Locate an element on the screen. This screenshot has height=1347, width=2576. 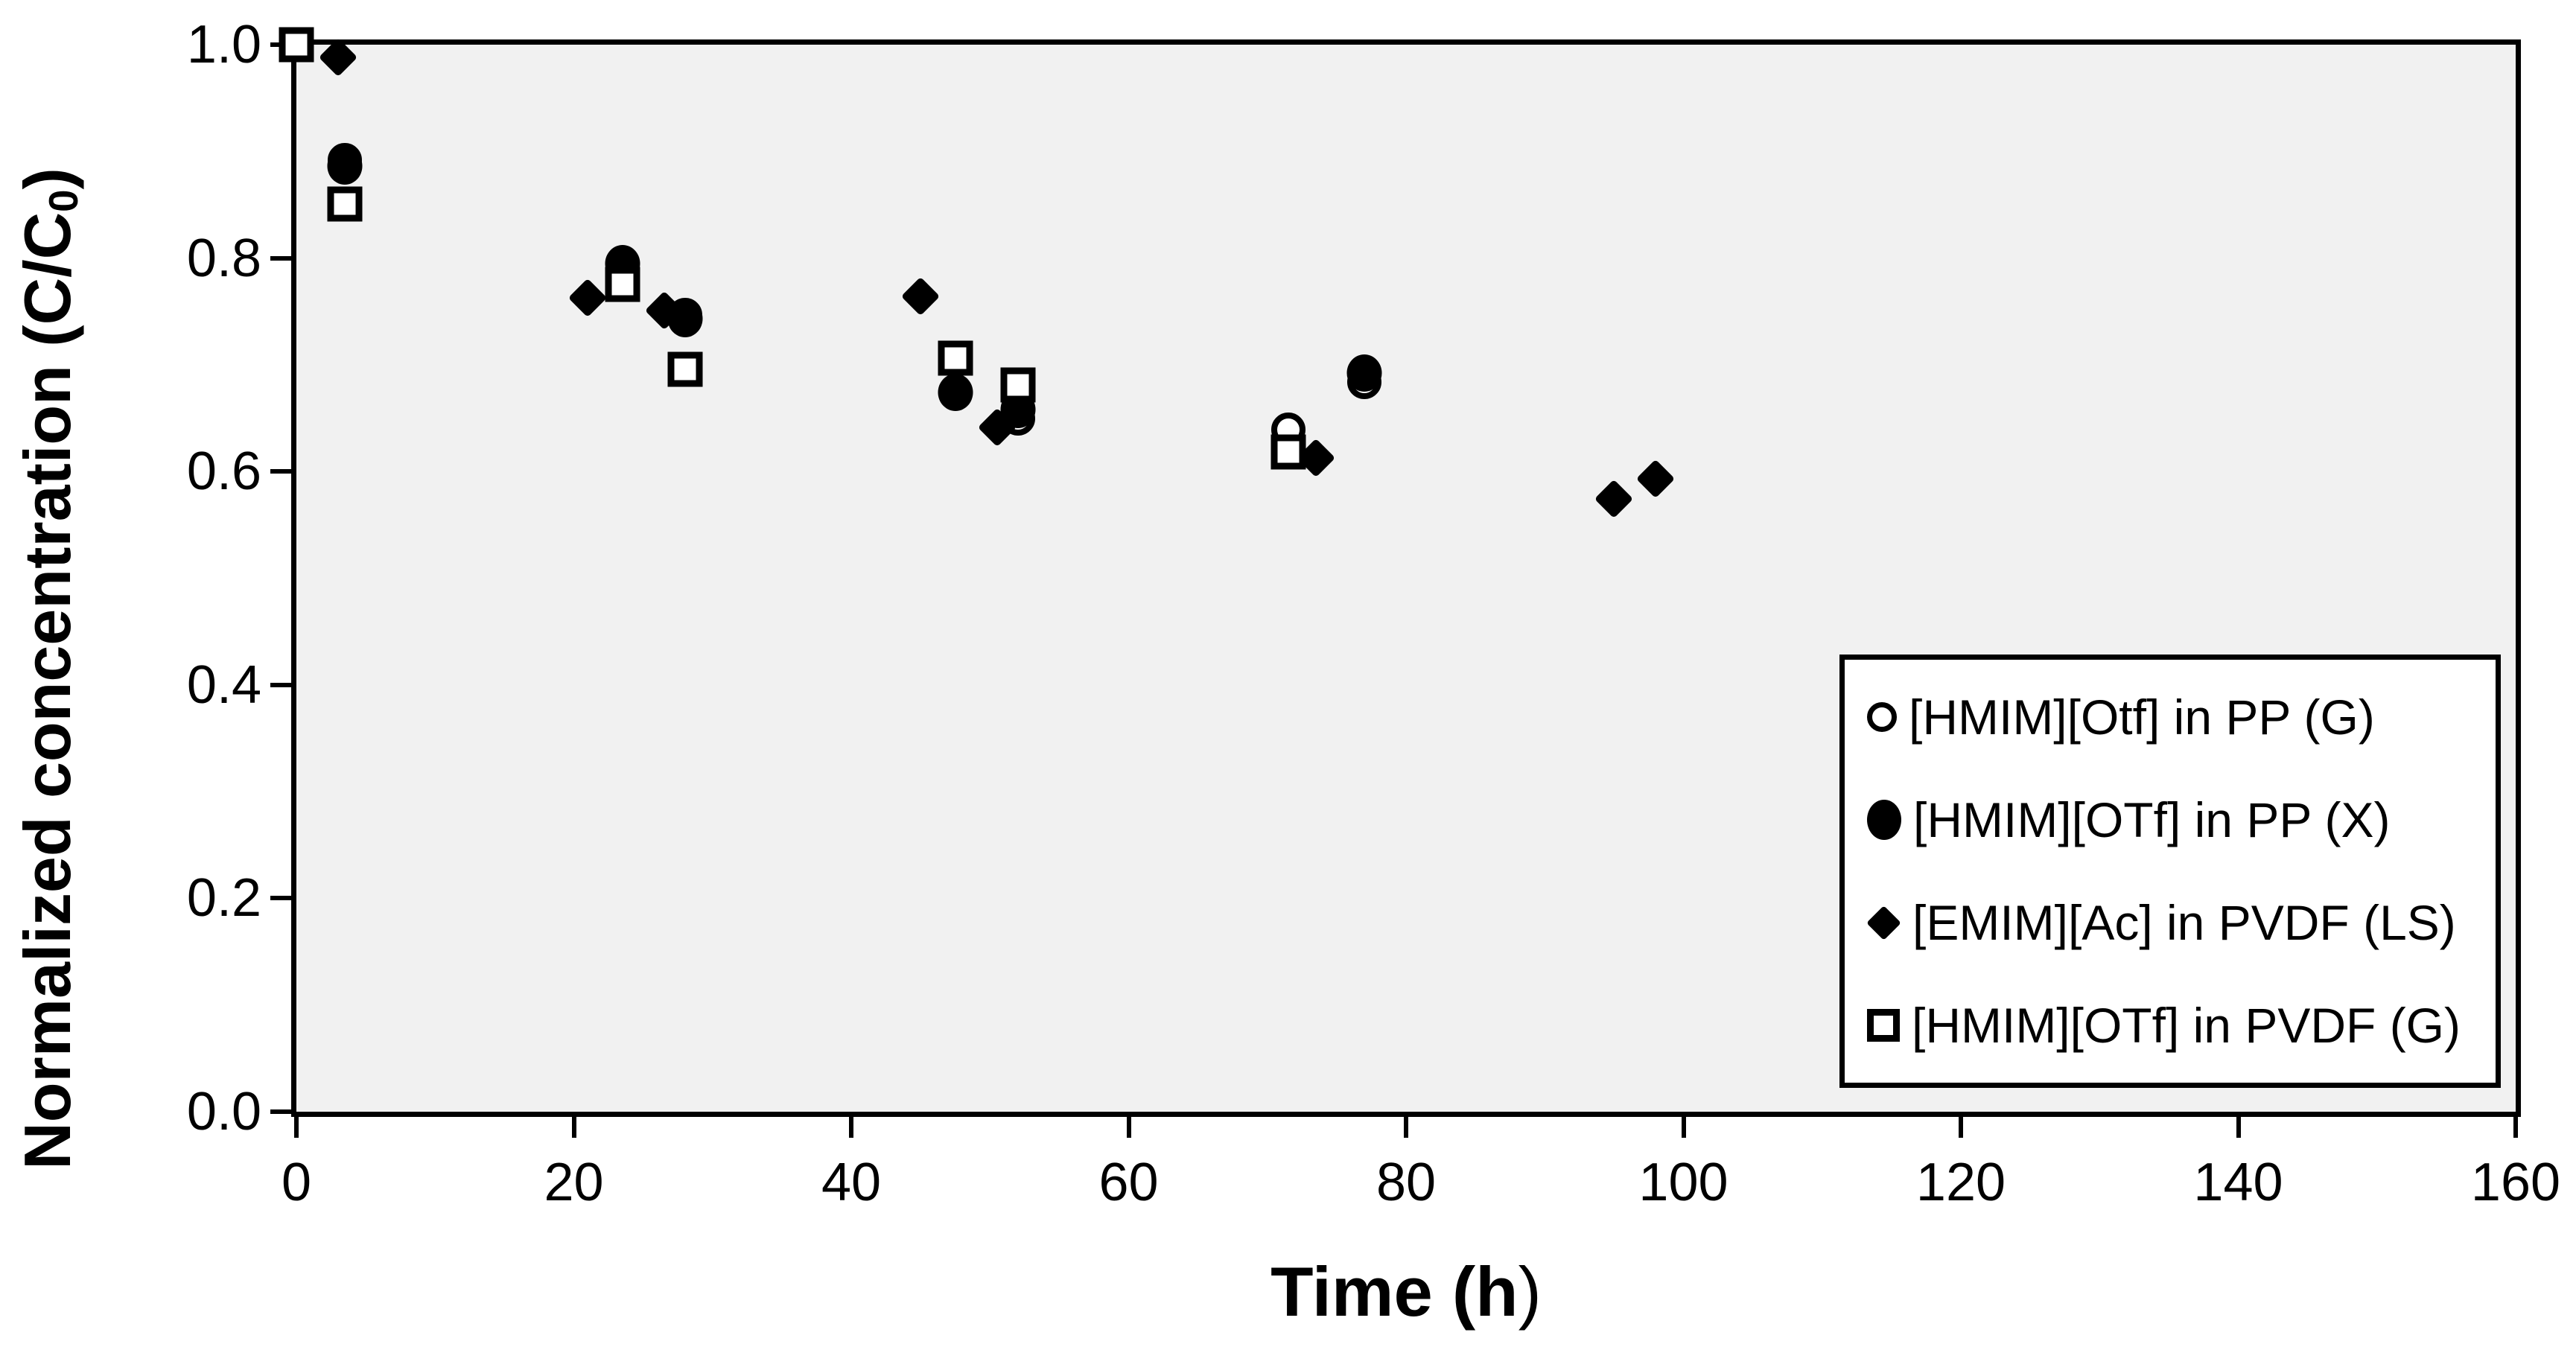
y-tick-label: 0.8 is located at coordinates (223, 258).